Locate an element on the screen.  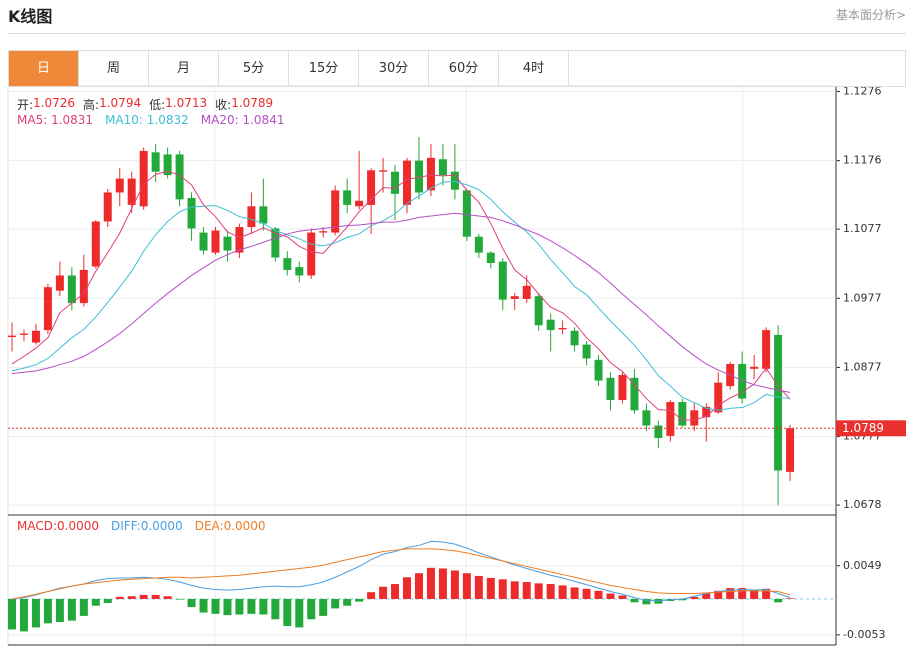
info-value: 1.0726 is located at coordinates (54, 103).